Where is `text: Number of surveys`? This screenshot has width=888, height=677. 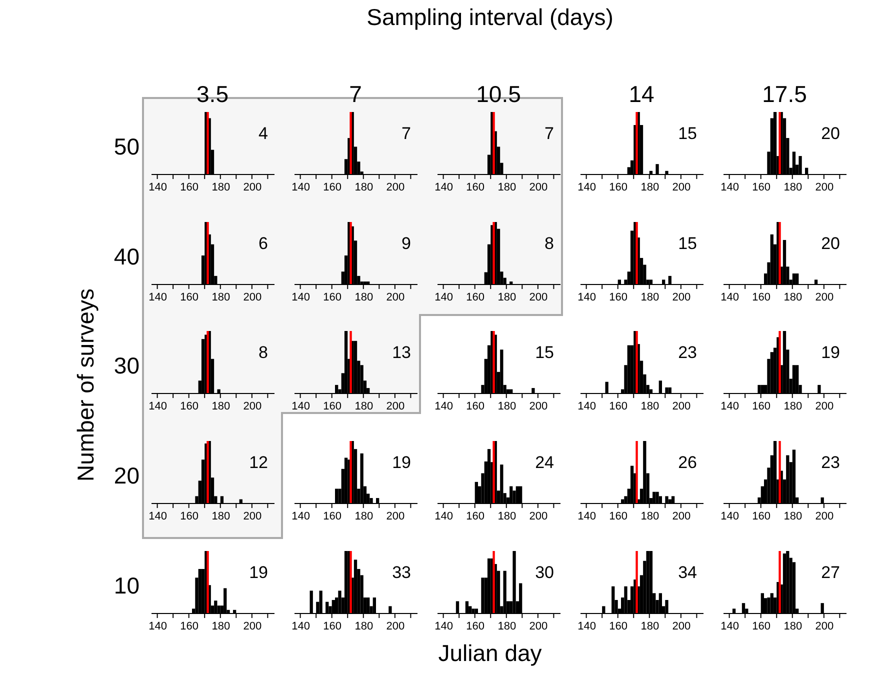 text: Number of surveys is located at coordinates (86, 385).